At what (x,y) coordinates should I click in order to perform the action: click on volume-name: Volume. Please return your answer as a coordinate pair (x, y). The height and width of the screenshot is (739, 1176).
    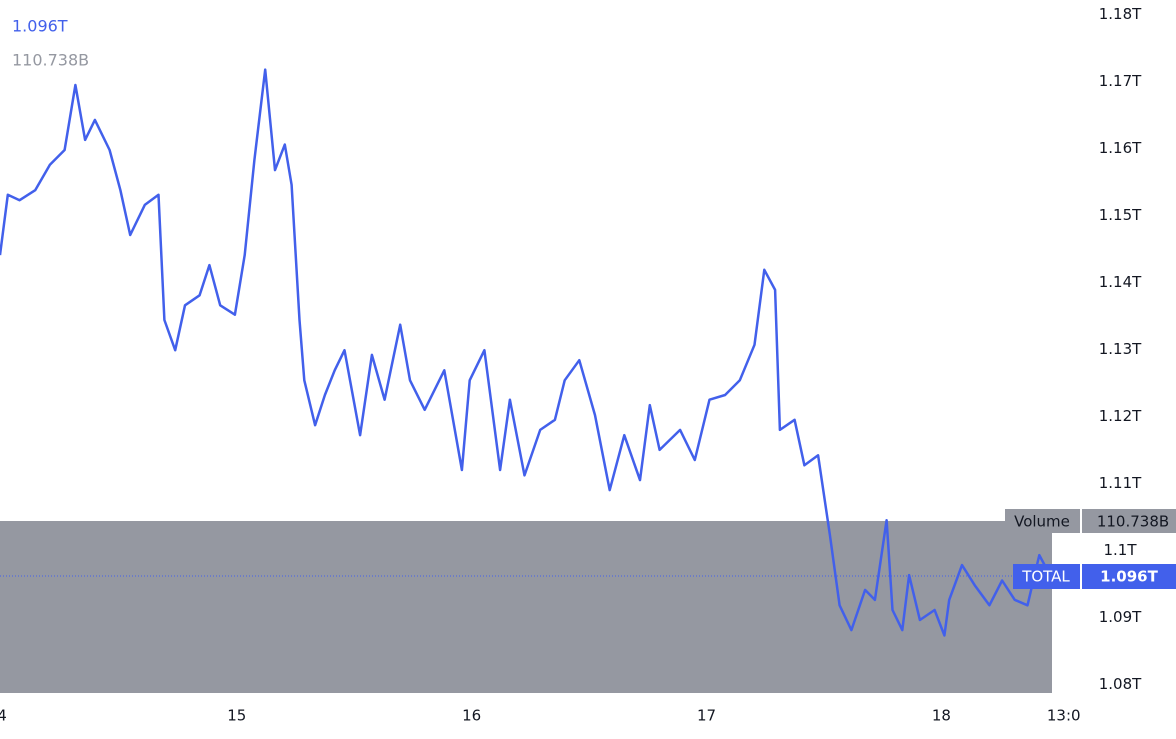
    Looking at the image, I should click on (1042, 522).